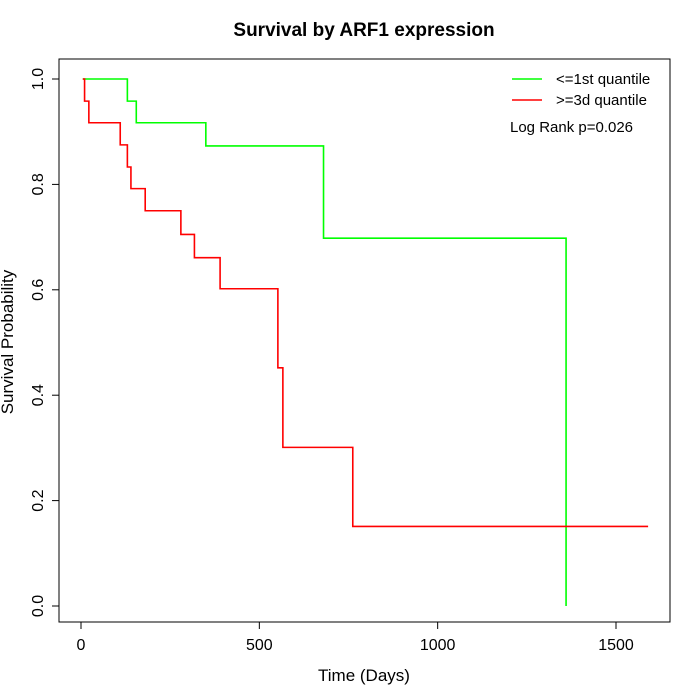 This screenshot has height=700, width=700. What do you see at coordinates (601, 100) in the screenshot?
I see `legend-label-high-quantile: >=3d quantile` at bounding box center [601, 100].